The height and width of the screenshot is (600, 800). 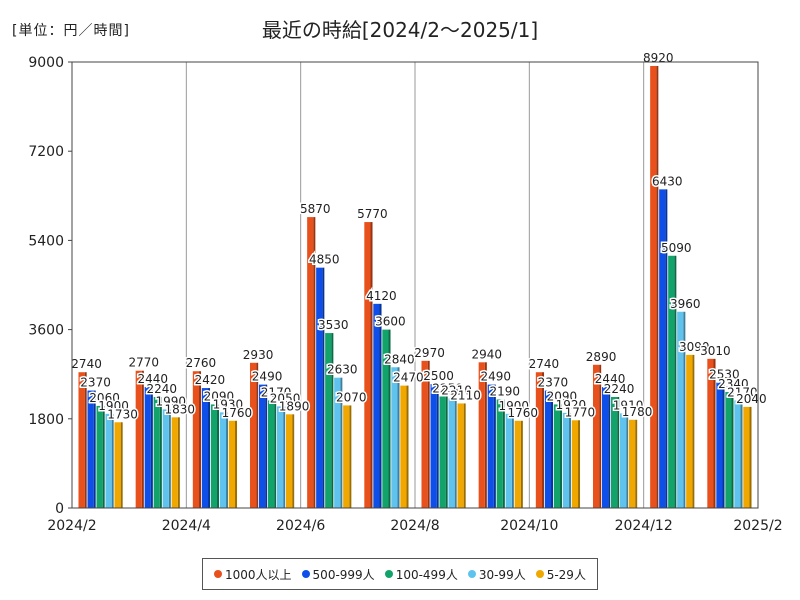 What do you see at coordinates (258, 355) in the screenshot?
I see `data-label: 2930` at bounding box center [258, 355].